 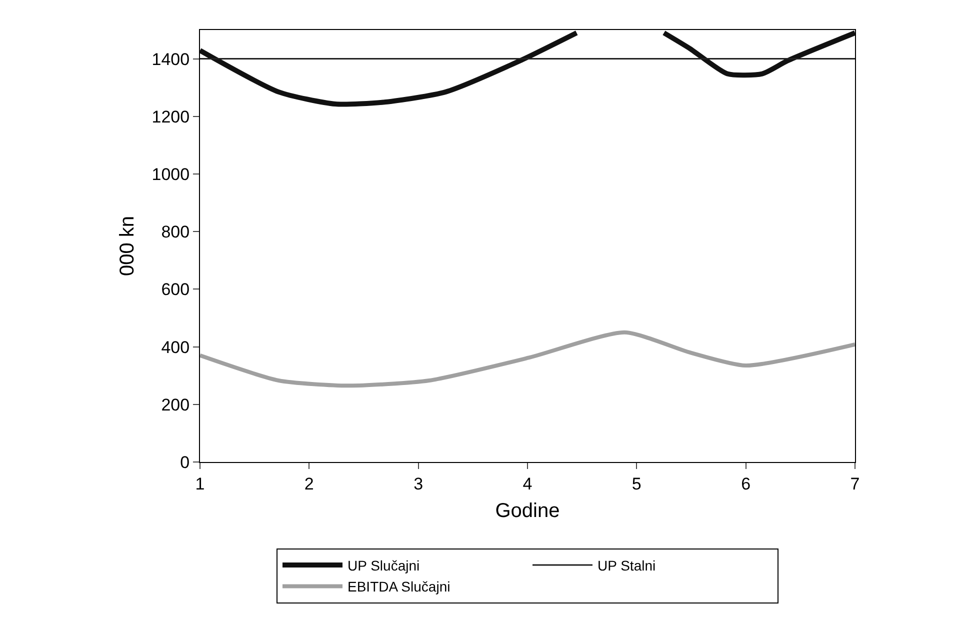 What do you see at coordinates (171, 116) in the screenshot?
I see `y-tick-label: 1200` at bounding box center [171, 116].